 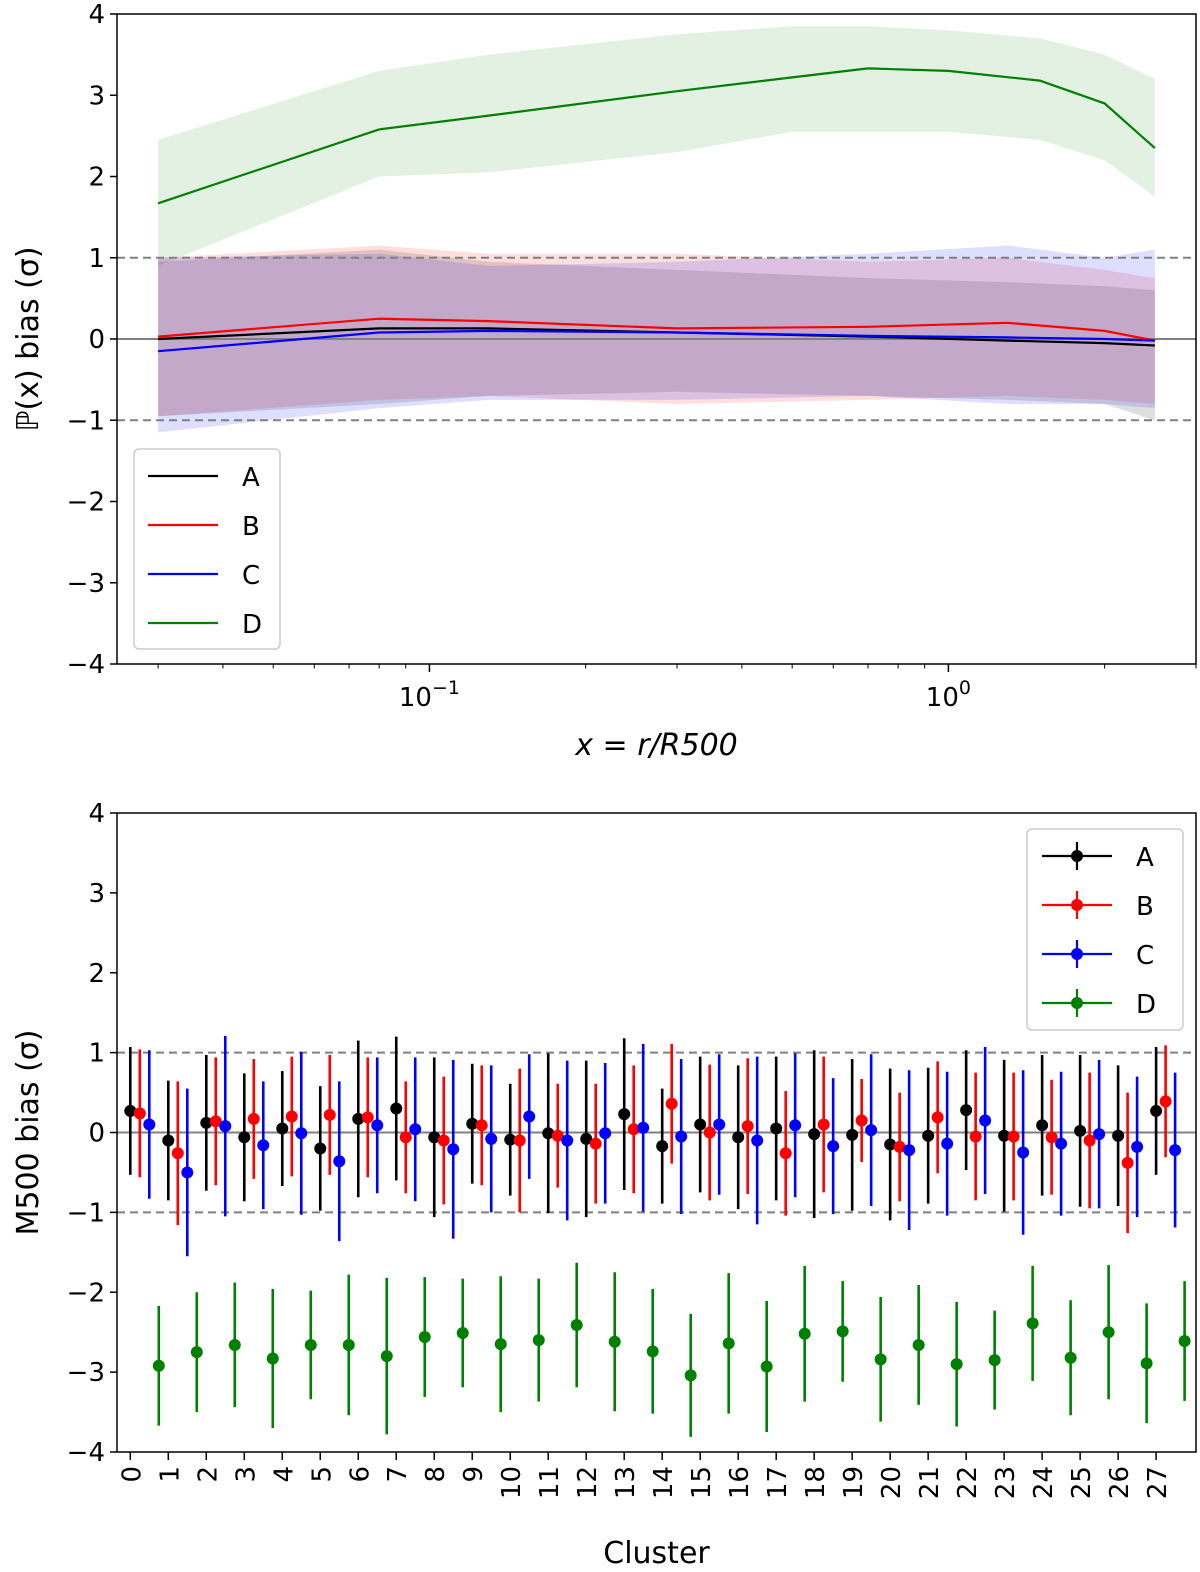 I want to click on x-tick-label: 5, so click(x=322, y=1474).